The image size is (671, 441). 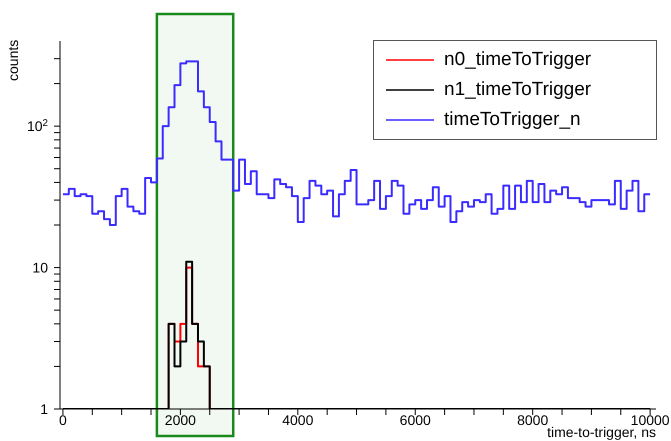 I want to click on x-tick-label: 4000, so click(x=298, y=420).